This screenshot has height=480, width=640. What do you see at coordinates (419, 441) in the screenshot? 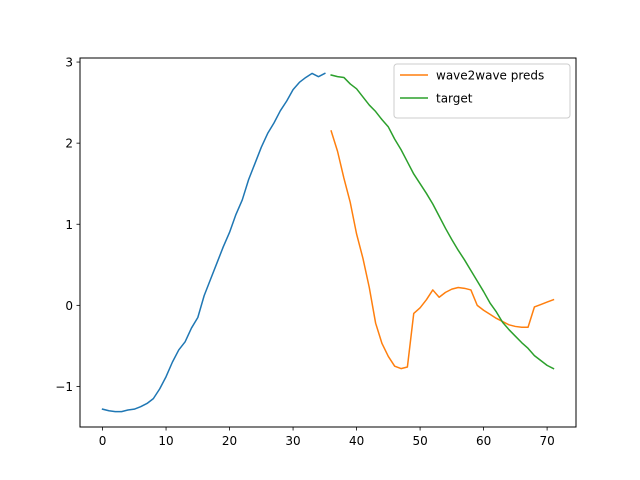
I see `x-tick-label: 50` at bounding box center [419, 441].